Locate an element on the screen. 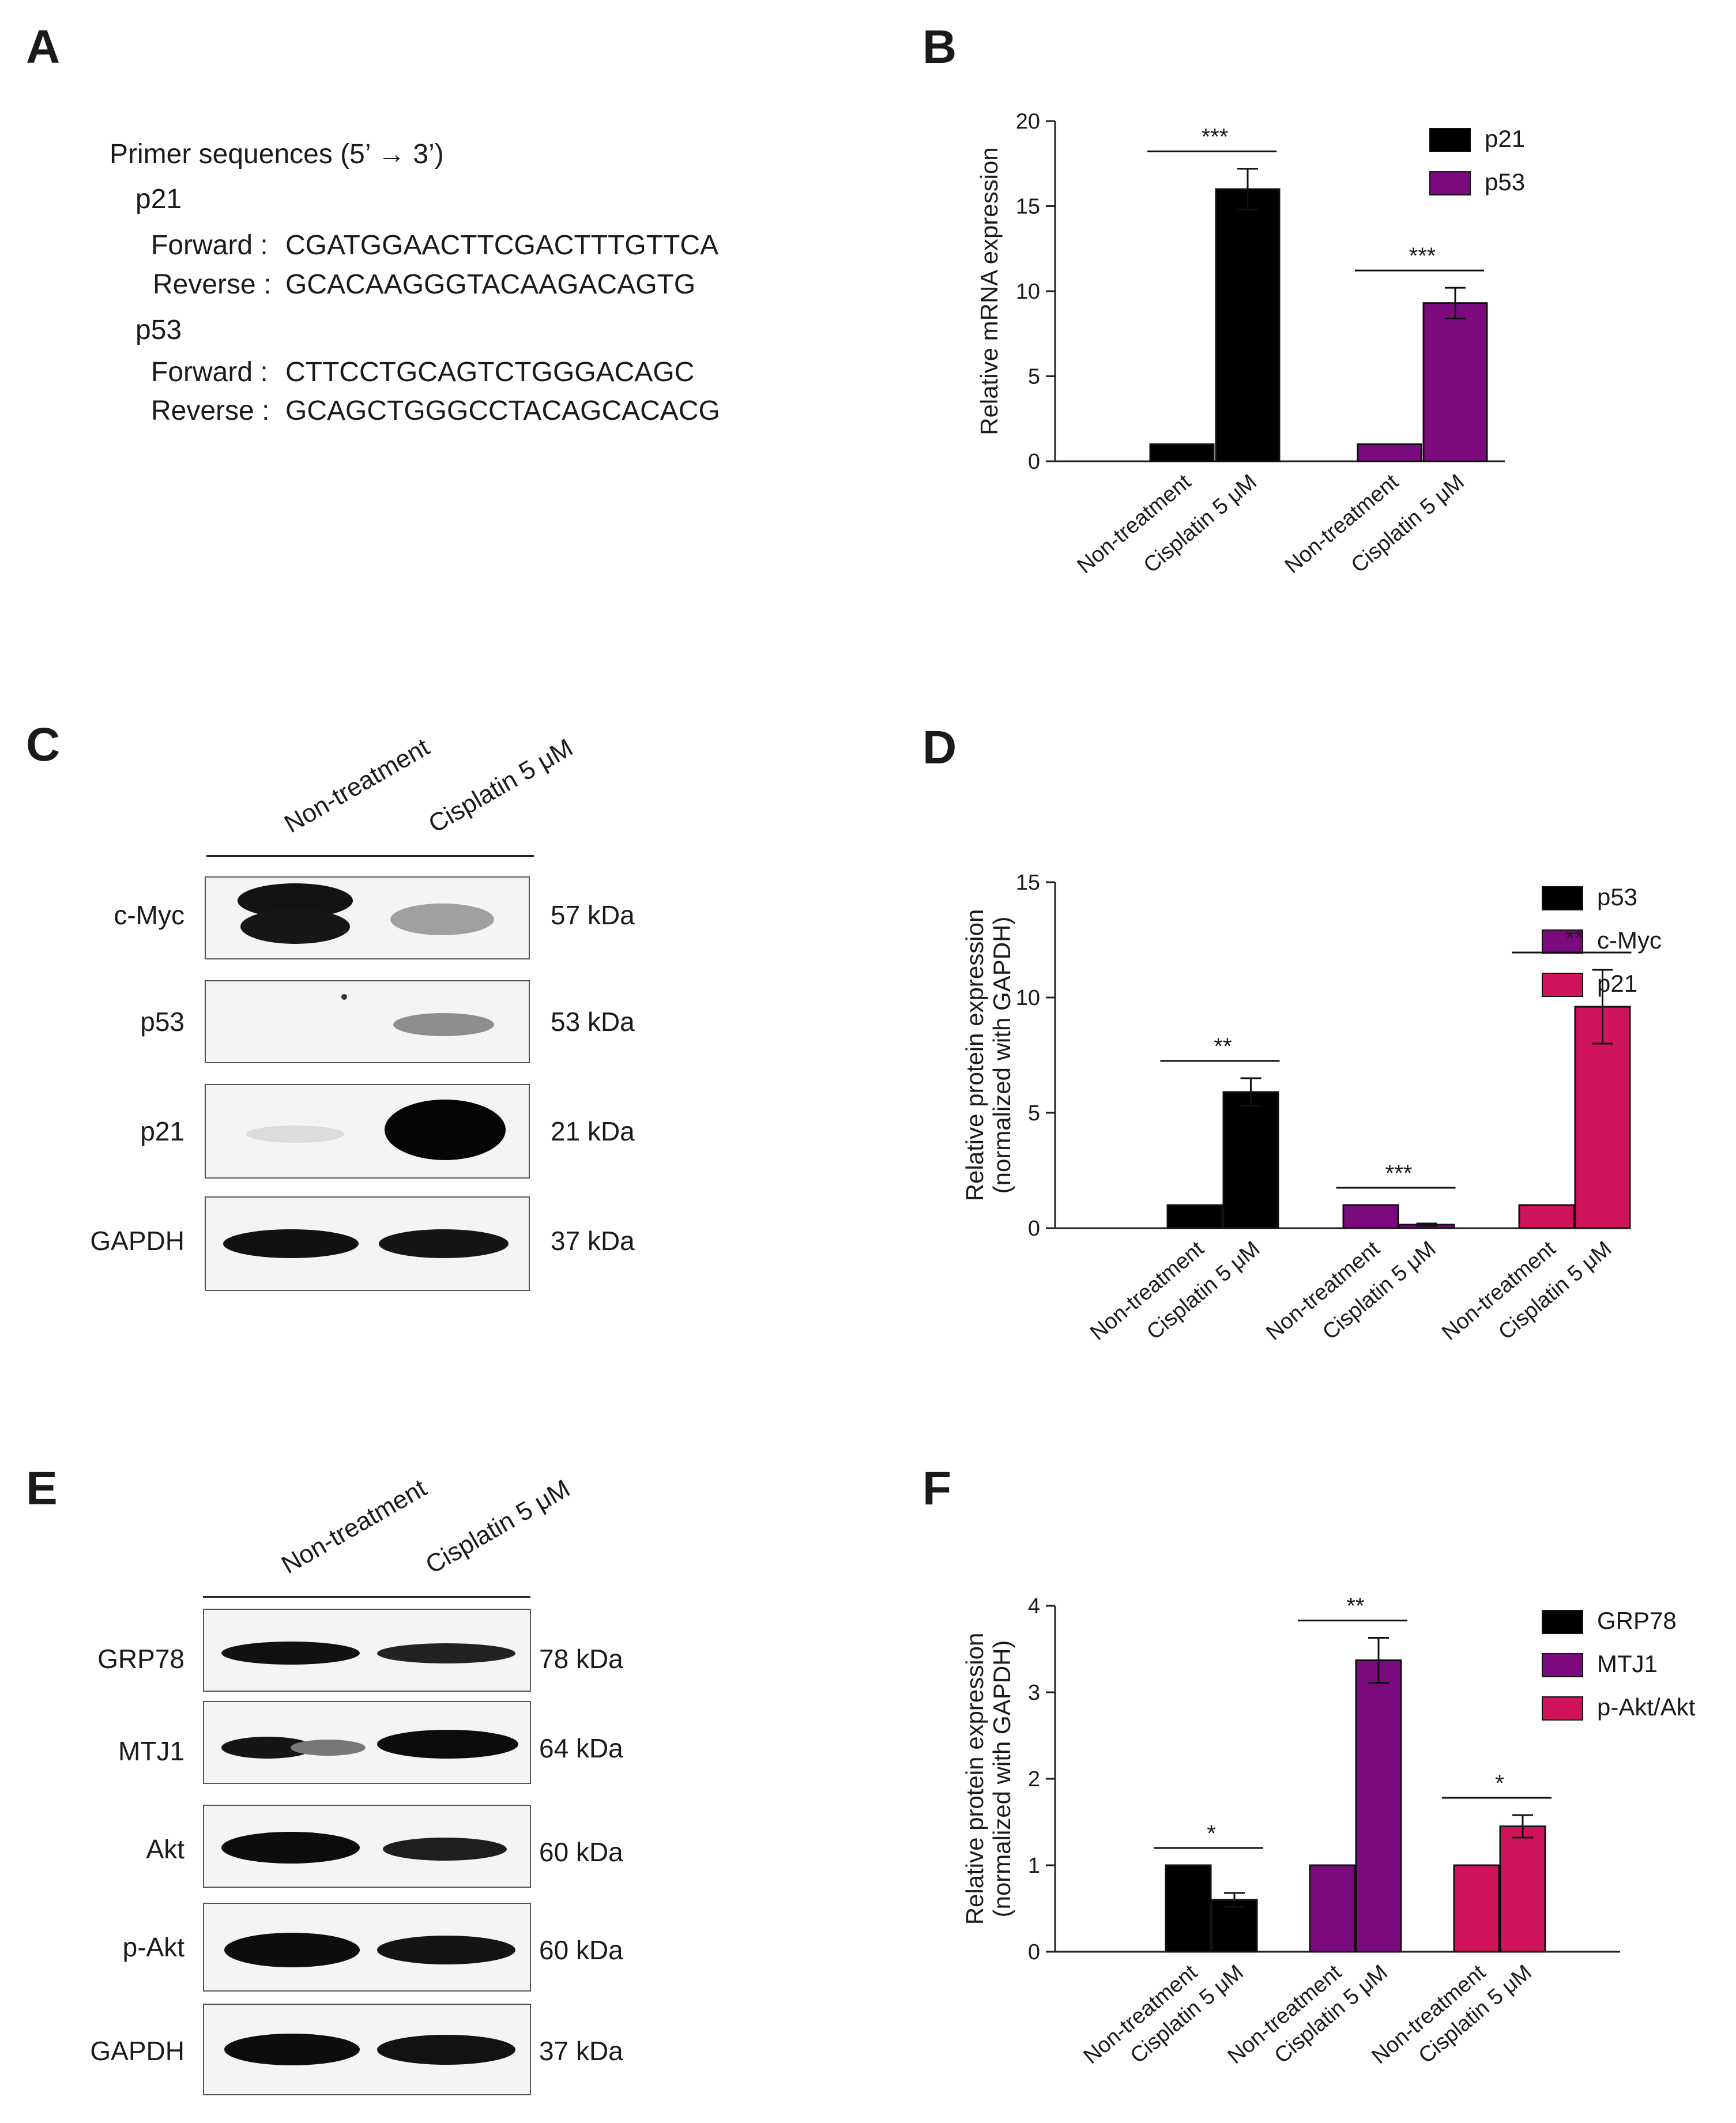 The width and height of the screenshot is (1736, 2123). blot-label-mtj1: MTJ1 is located at coordinates (151, 1751).